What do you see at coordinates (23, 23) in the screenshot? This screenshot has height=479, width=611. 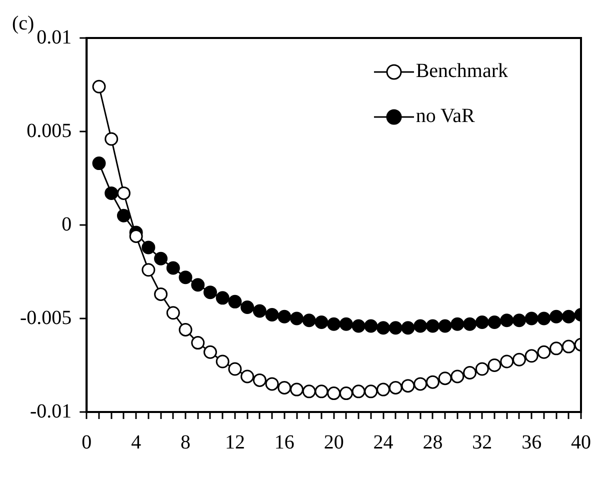 I see `chart-title: (c)` at bounding box center [23, 23].